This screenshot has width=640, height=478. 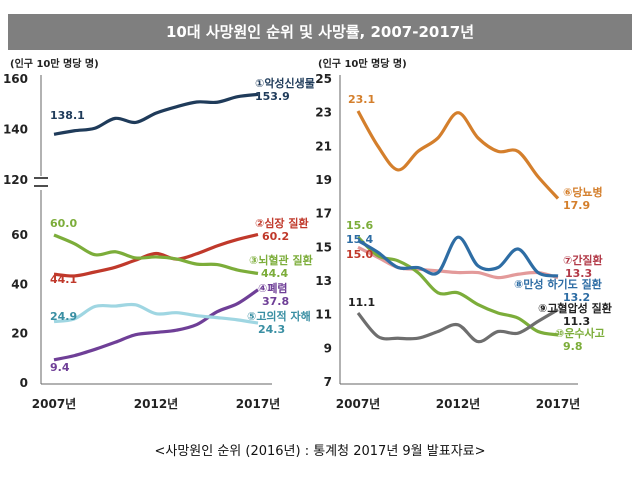 I want to click on left-series-5-name-label: ⑤고의적 자해, so click(x=279, y=316).